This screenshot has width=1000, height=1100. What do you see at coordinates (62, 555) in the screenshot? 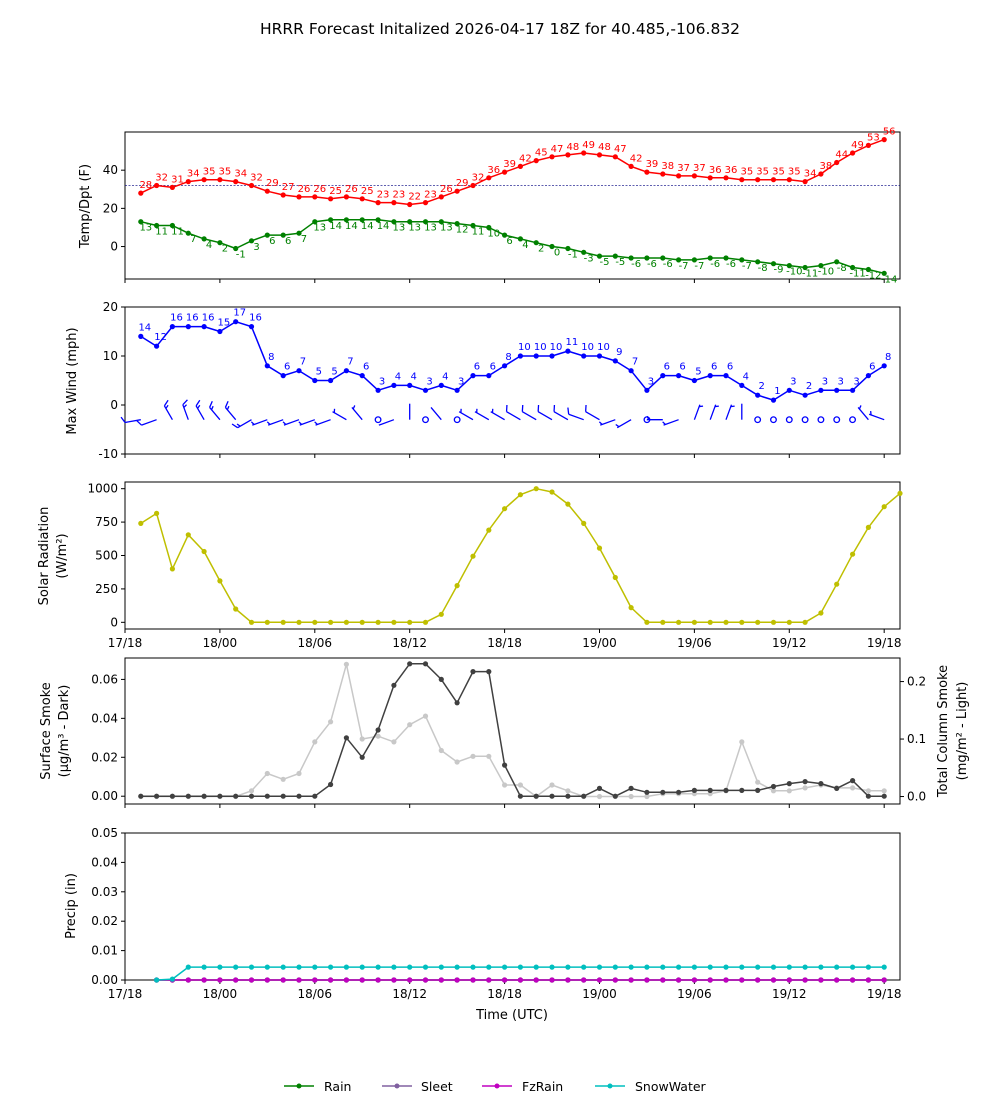
I see `solar-ylabel-units: (W/m²)` at bounding box center [62, 555].